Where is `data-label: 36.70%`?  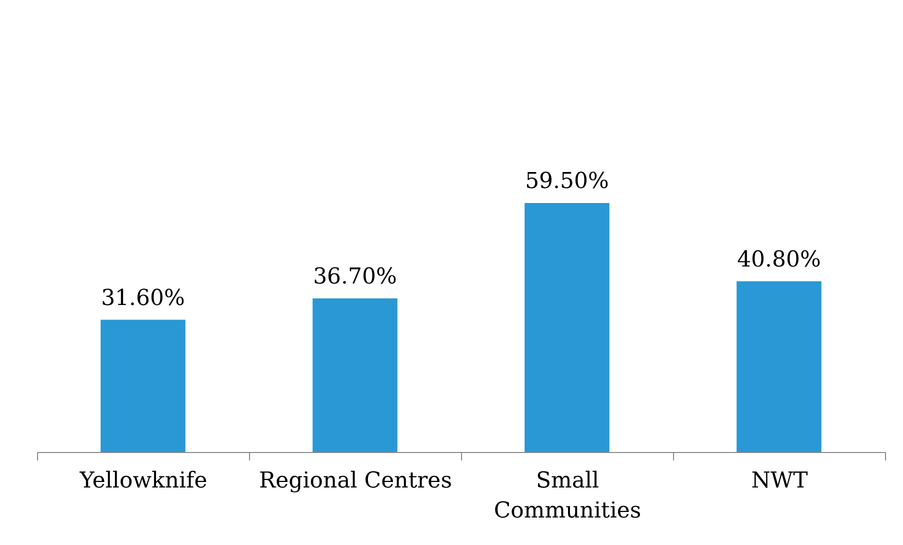
data-label: 36.70% is located at coordinates (355, 277).